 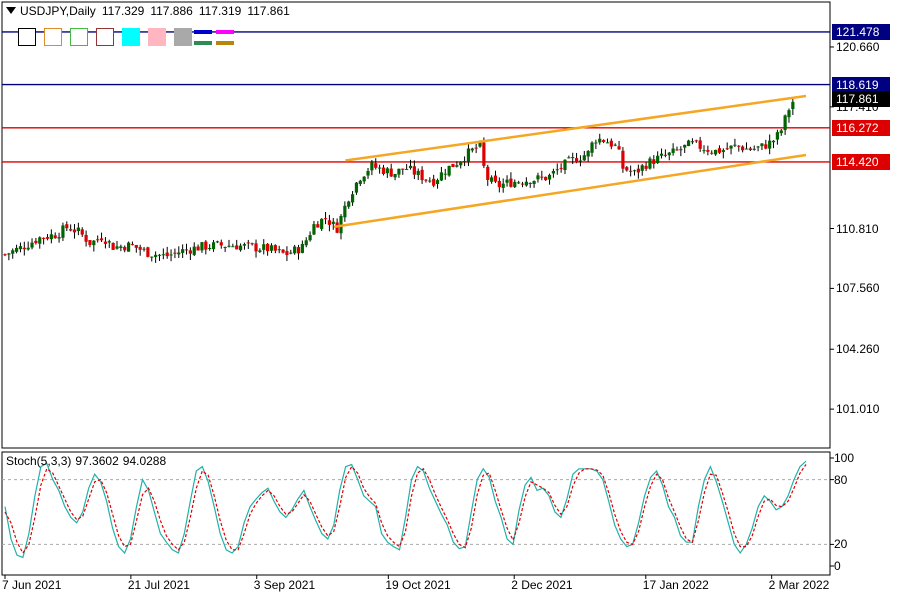 I want to click on stoch-axis-label: 0, so click(x=837, y=566).